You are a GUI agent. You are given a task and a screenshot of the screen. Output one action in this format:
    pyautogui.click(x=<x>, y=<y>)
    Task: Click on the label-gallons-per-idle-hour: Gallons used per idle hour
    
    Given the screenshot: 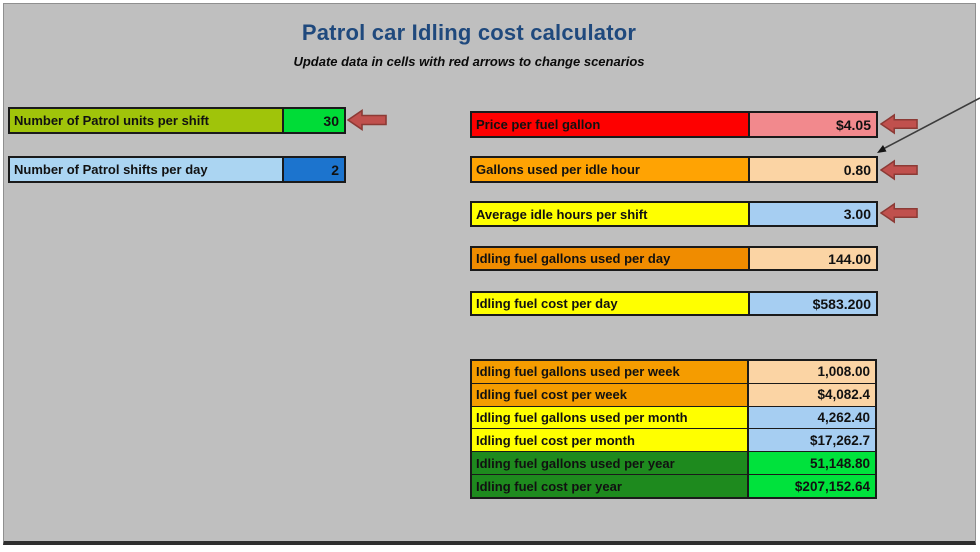 What is the action you would take?
    pyautogui.click(x=610, y=169)
    